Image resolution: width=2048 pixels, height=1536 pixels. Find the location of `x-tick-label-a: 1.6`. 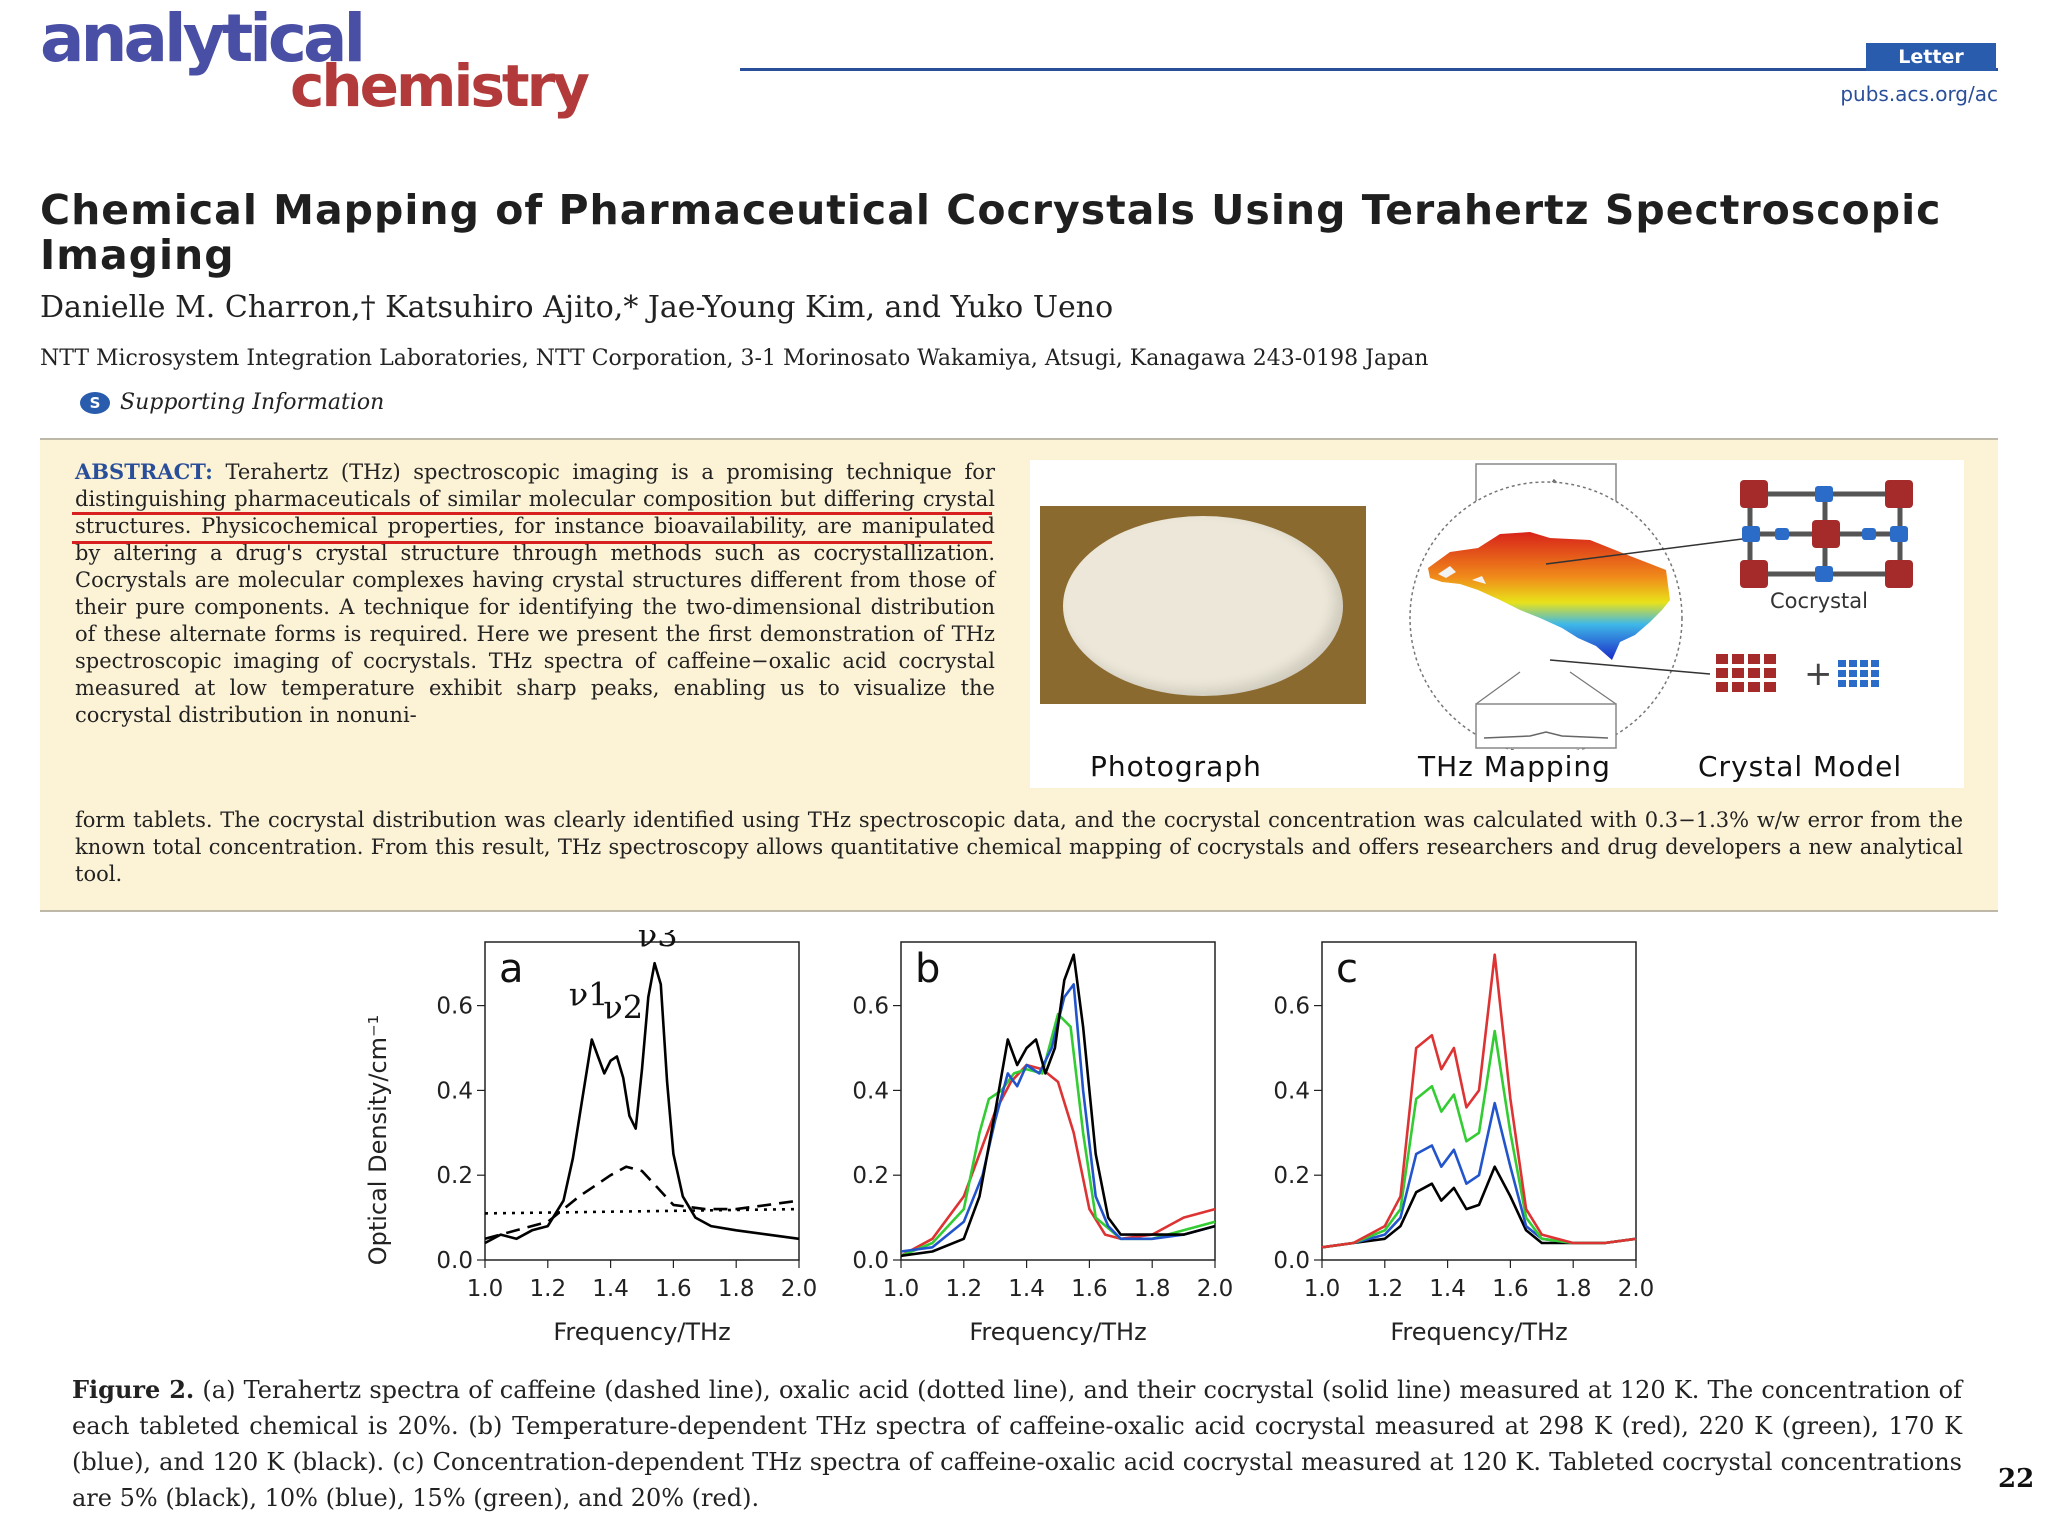

x-tick-label-a: 1.6 is located at coordinates (673, 1289).